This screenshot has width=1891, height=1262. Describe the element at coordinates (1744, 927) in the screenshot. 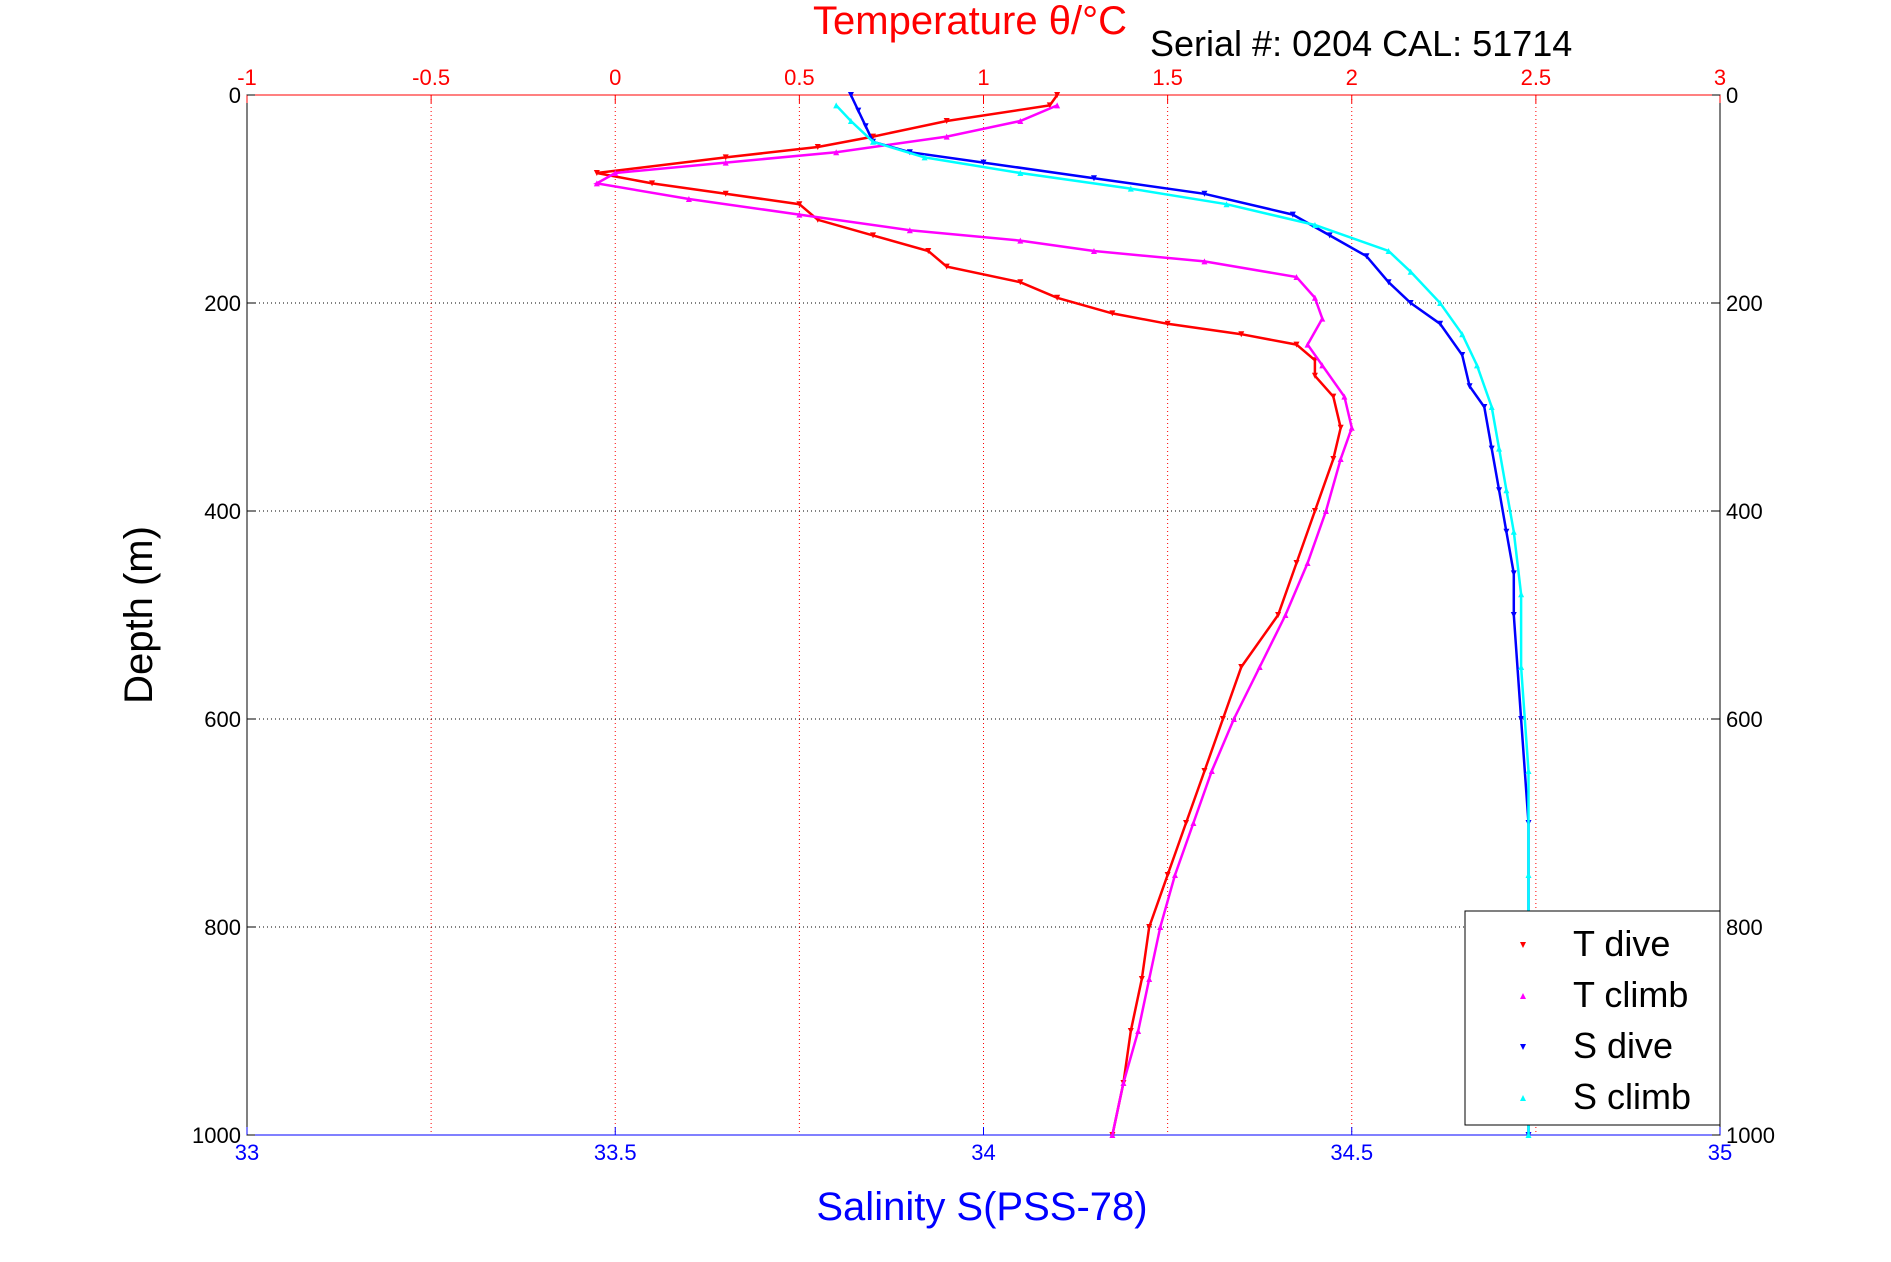

I see `depth-tick-label-right: 800` at that location.